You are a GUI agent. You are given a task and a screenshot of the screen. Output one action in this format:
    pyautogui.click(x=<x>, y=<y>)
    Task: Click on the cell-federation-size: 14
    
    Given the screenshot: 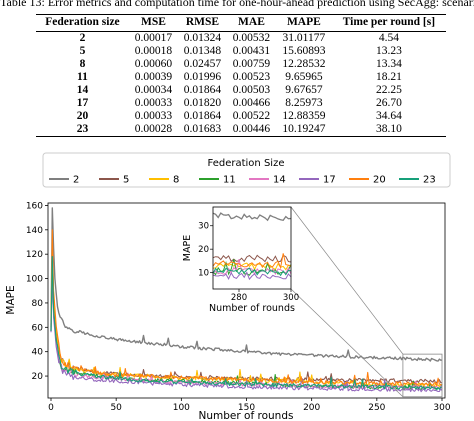 What is the action you would take?
    pyautogui.click(x=82, y=90)
    